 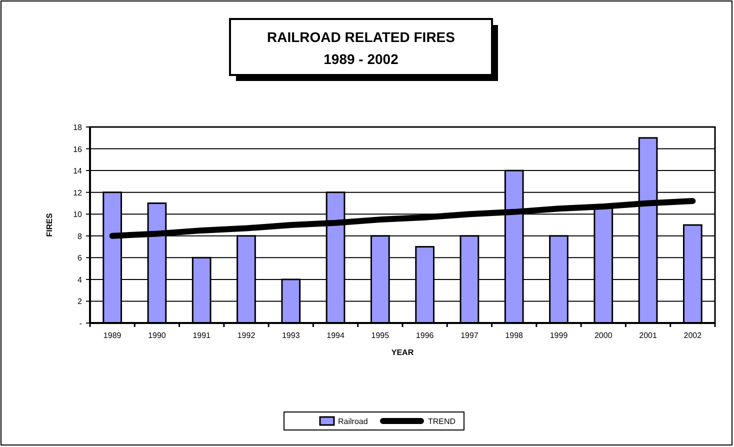 I want to click on x-tick-label: 1998, so click(x=514, y=335).